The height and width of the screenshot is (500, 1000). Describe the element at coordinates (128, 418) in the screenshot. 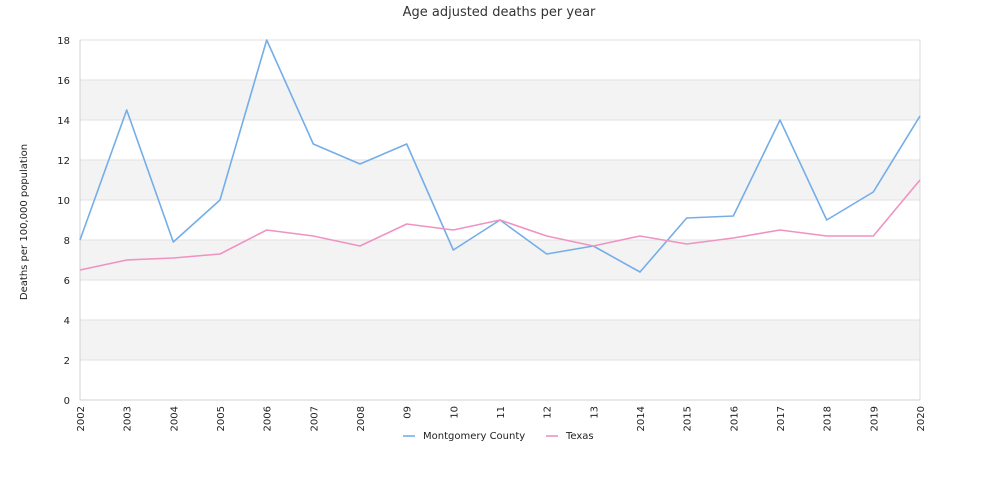

I see `x-tick-label: 2003` at that location.